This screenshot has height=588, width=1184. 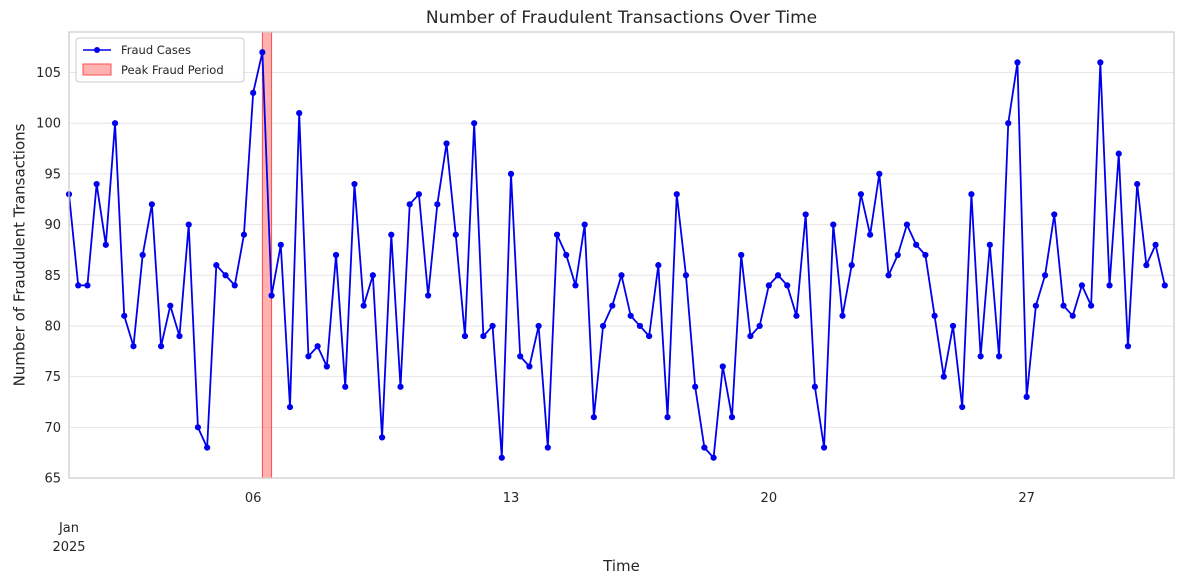 What do you see at coordinates (52, 276) in the screenshot?
I see `y-tick-label: 85` at bounding box center [52, 276].